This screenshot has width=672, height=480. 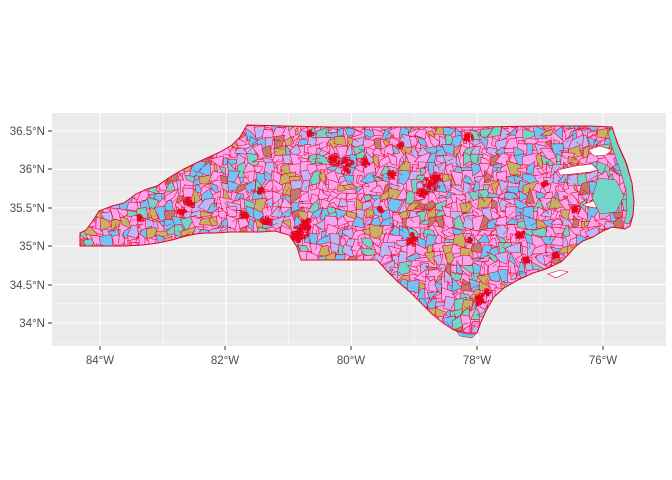 What do you see at coordinates (466, 334) in the screenshot?
I see `coastal-inlet` at bounding box center [466, 334].